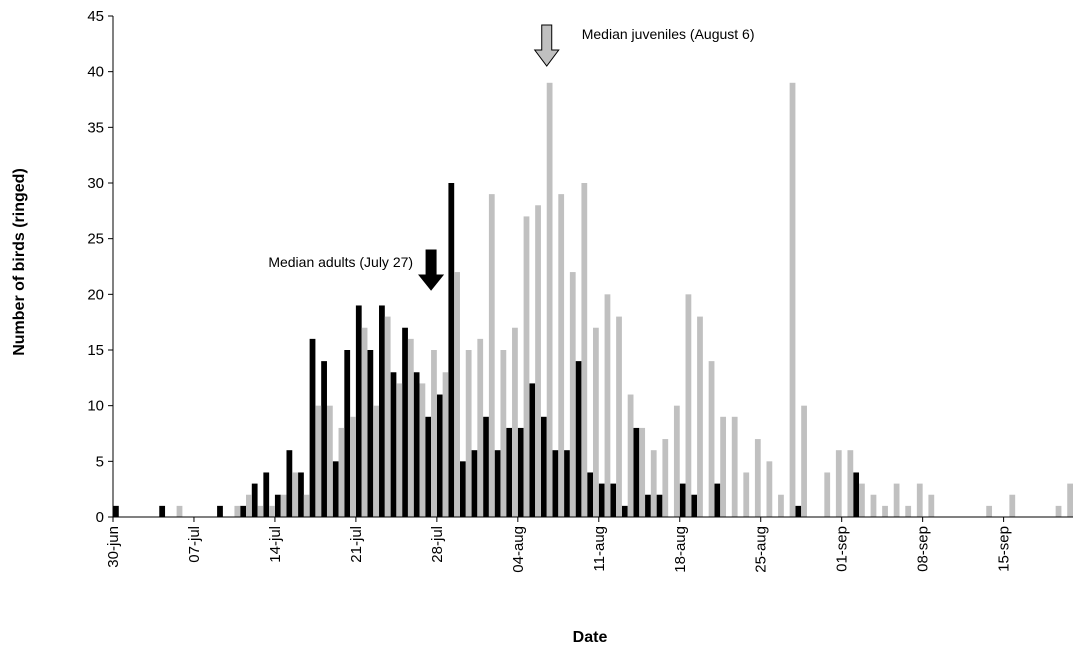 The width and height of the screenshot is (1078, 649). What do you see at coordinates (431, 270) in the screenshot?
I see `median-adults-arrow` at bounding box center [431, 270].